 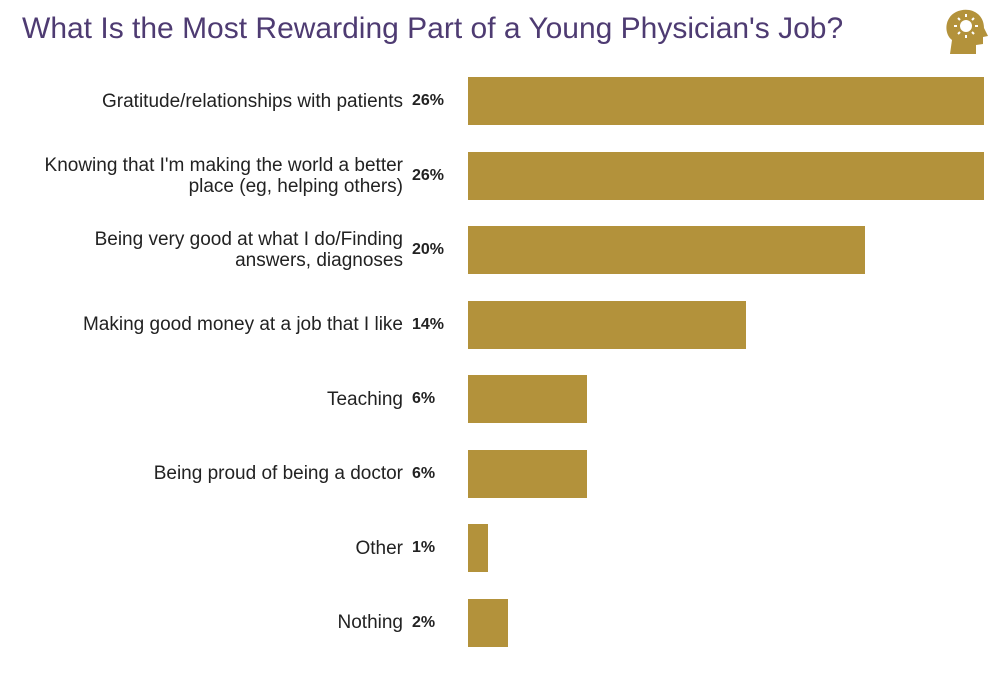 What do you see at coordinates (278, 473) in the screenshot?
I see `category-label: Being proud of being a doctor` at bounding box center [278, 473].